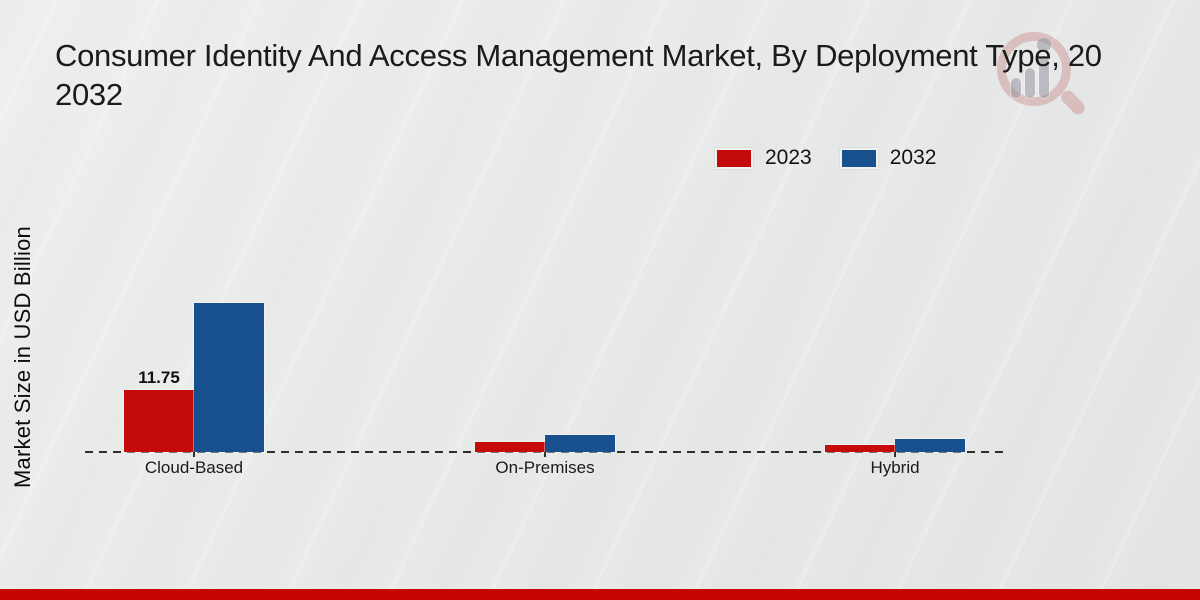 The height and width of the screenshot is (600, 1200). I want to click on magnifier-ring-icon, so click(1034, 69).